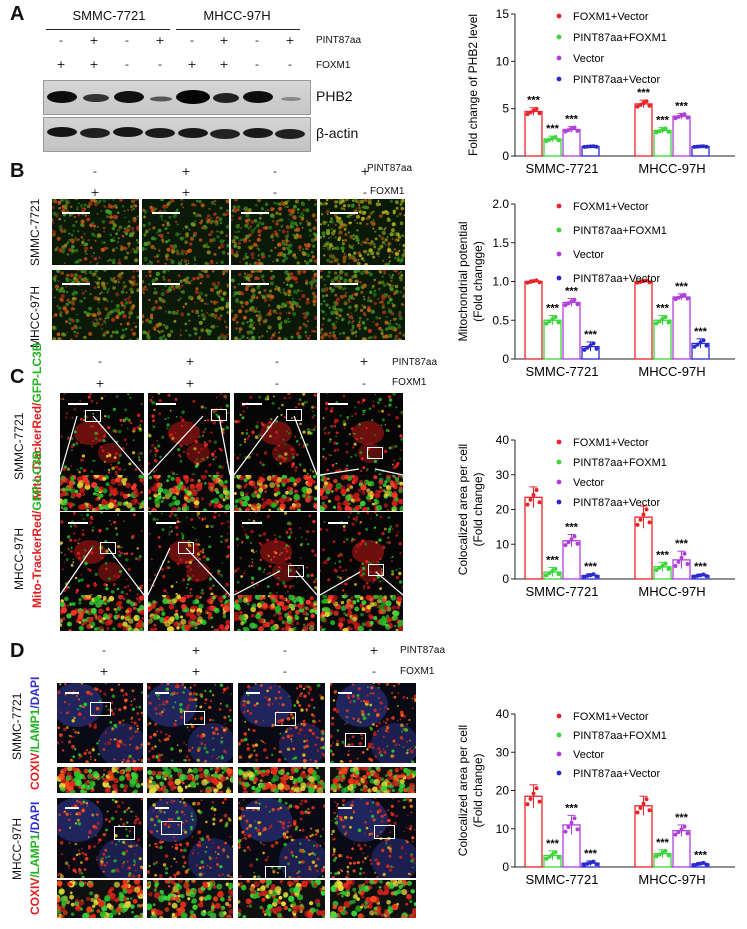 The width and height of the screenshot is (747, 929). Describe the element at coordinates (281, 838) in the screenshot. I see `if-tile` at that location.